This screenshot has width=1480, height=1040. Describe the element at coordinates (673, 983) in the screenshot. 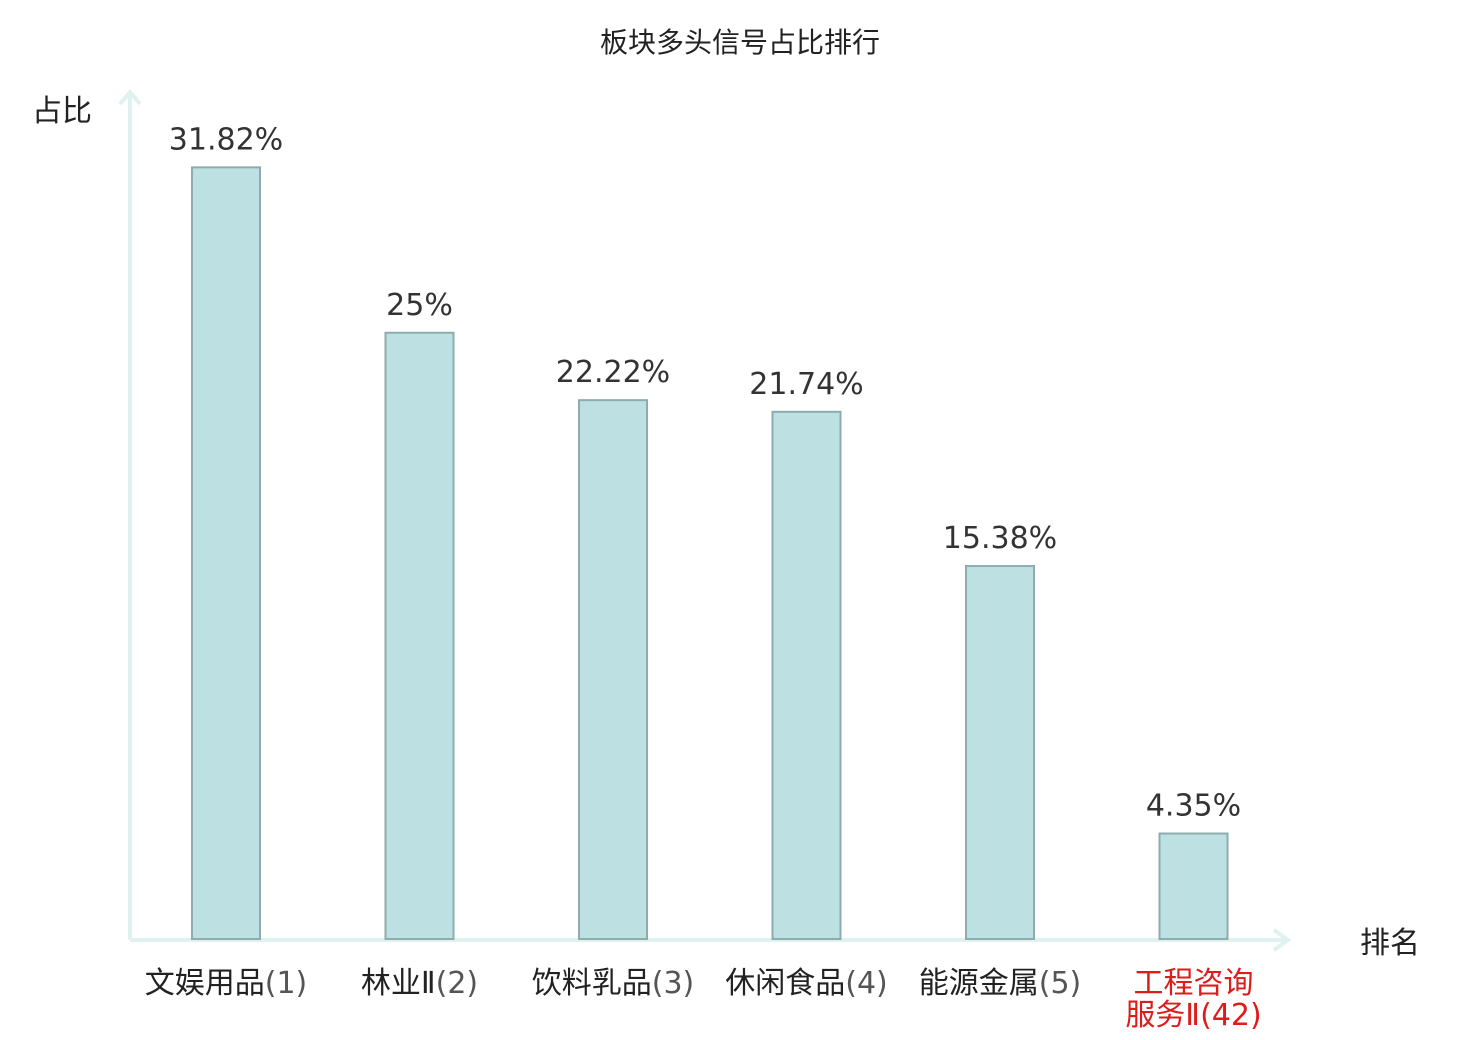

I see `category-rank: (3)` at that location.